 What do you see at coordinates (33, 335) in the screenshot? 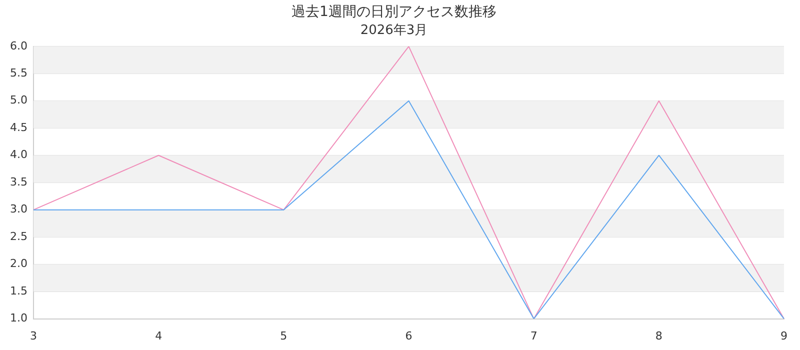
I see `x-tick-label: 3` at bounding box center [33, 335].